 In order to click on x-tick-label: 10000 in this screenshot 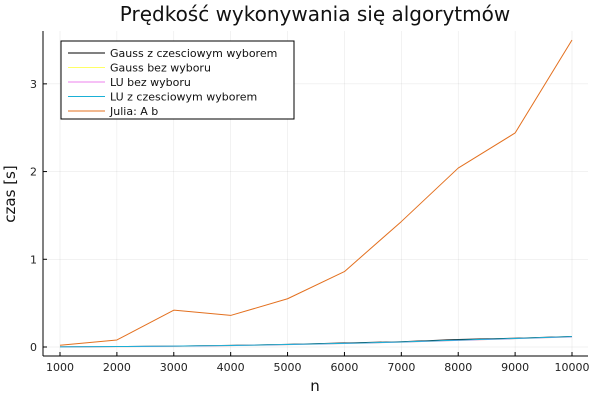, I will do `click(572, 367)`.